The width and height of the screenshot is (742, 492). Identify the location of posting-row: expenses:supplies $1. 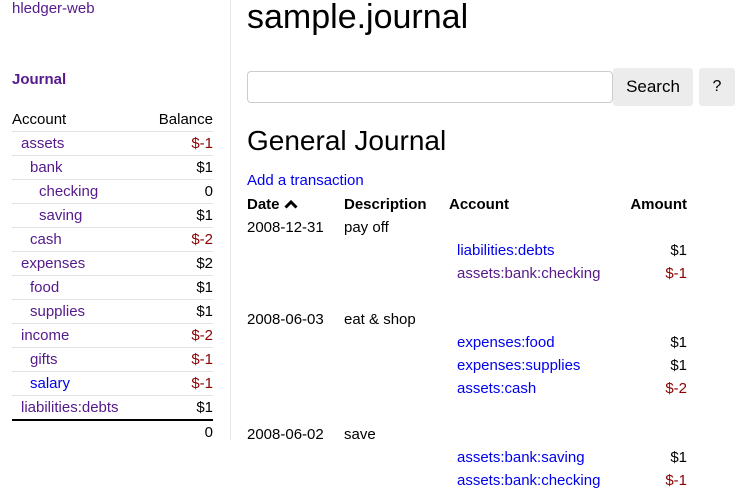
(467, 365).